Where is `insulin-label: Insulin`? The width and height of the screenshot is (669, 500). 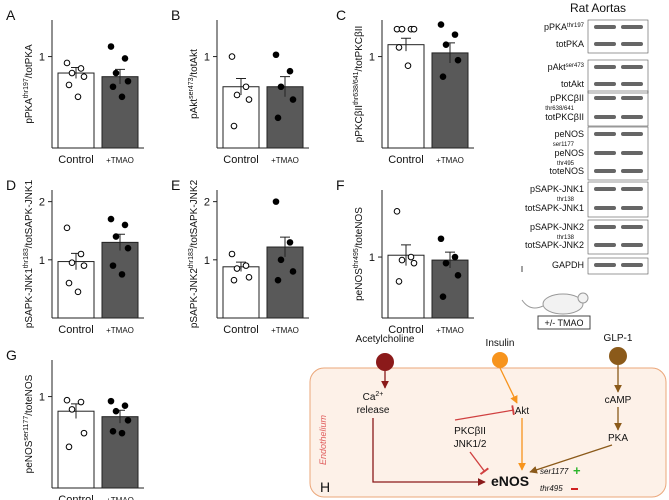
insulin-label: Insulin is located at coordinates (500, 343).